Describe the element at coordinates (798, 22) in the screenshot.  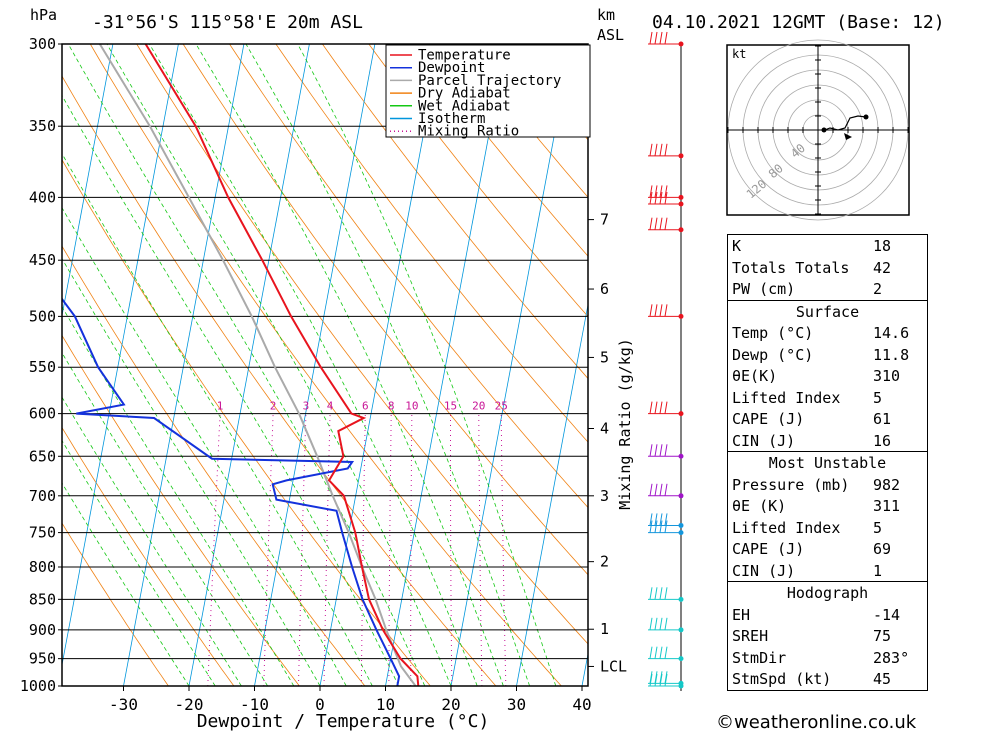
I see `datetime-title: 04.10.2021 12GMT (Base: 12)` at that location.